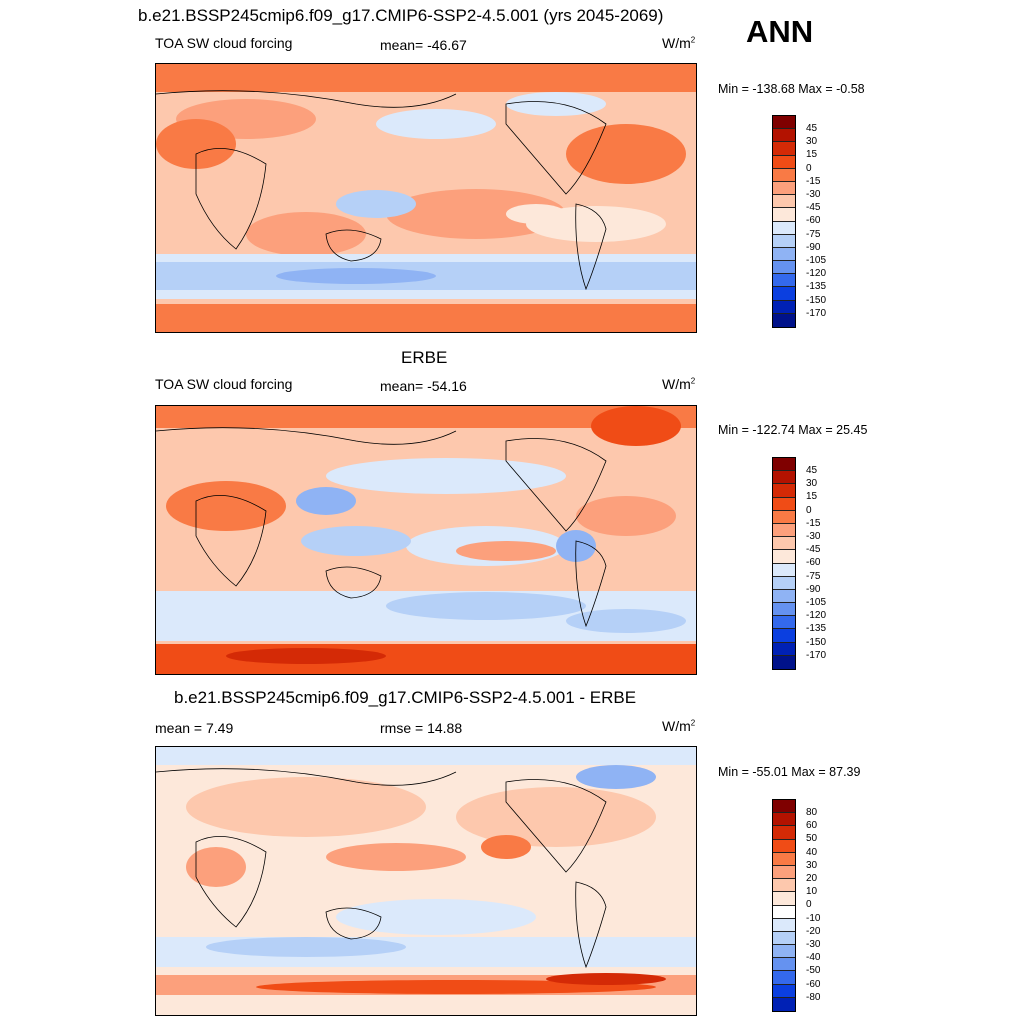 This screenshot has width=1024, height=1024. I want to click on panel1-tick: -170, so click(816, 313).